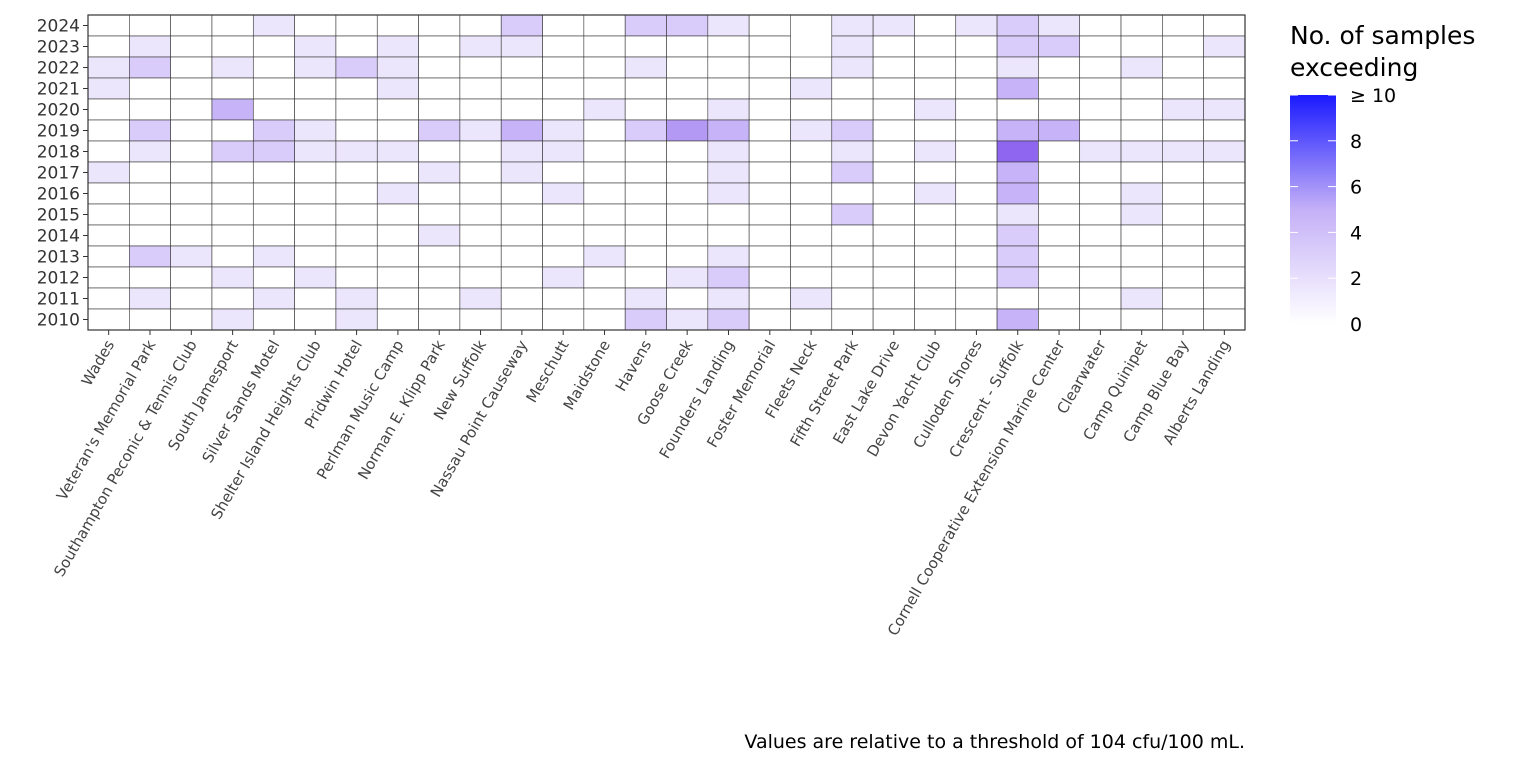 This screenshot has height=768, width=1536. What do you see at coordinates (697, 399) in the screenshot?
I see `x-tick-label: Founders Landing` at bounding box center [697, 399].